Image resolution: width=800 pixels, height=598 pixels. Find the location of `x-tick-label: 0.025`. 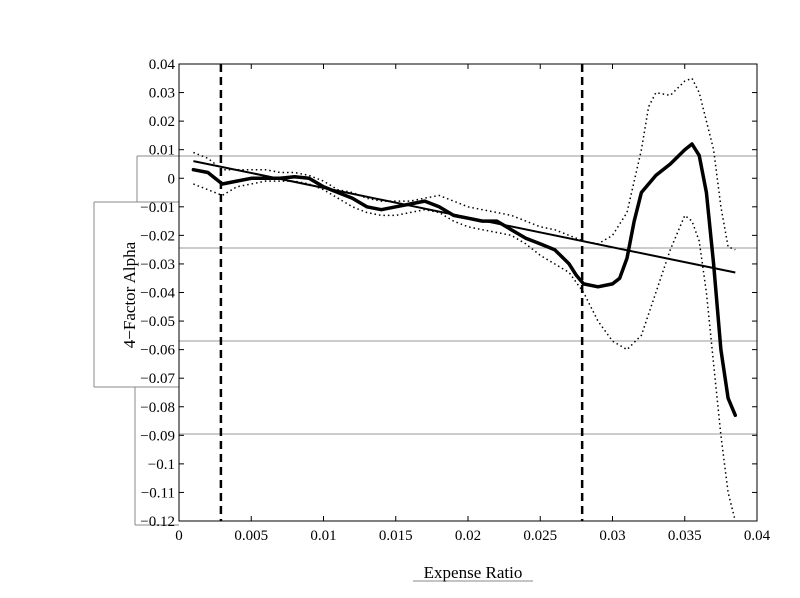

x-tick-label: 0.025 is located at coordinates (540, 536).